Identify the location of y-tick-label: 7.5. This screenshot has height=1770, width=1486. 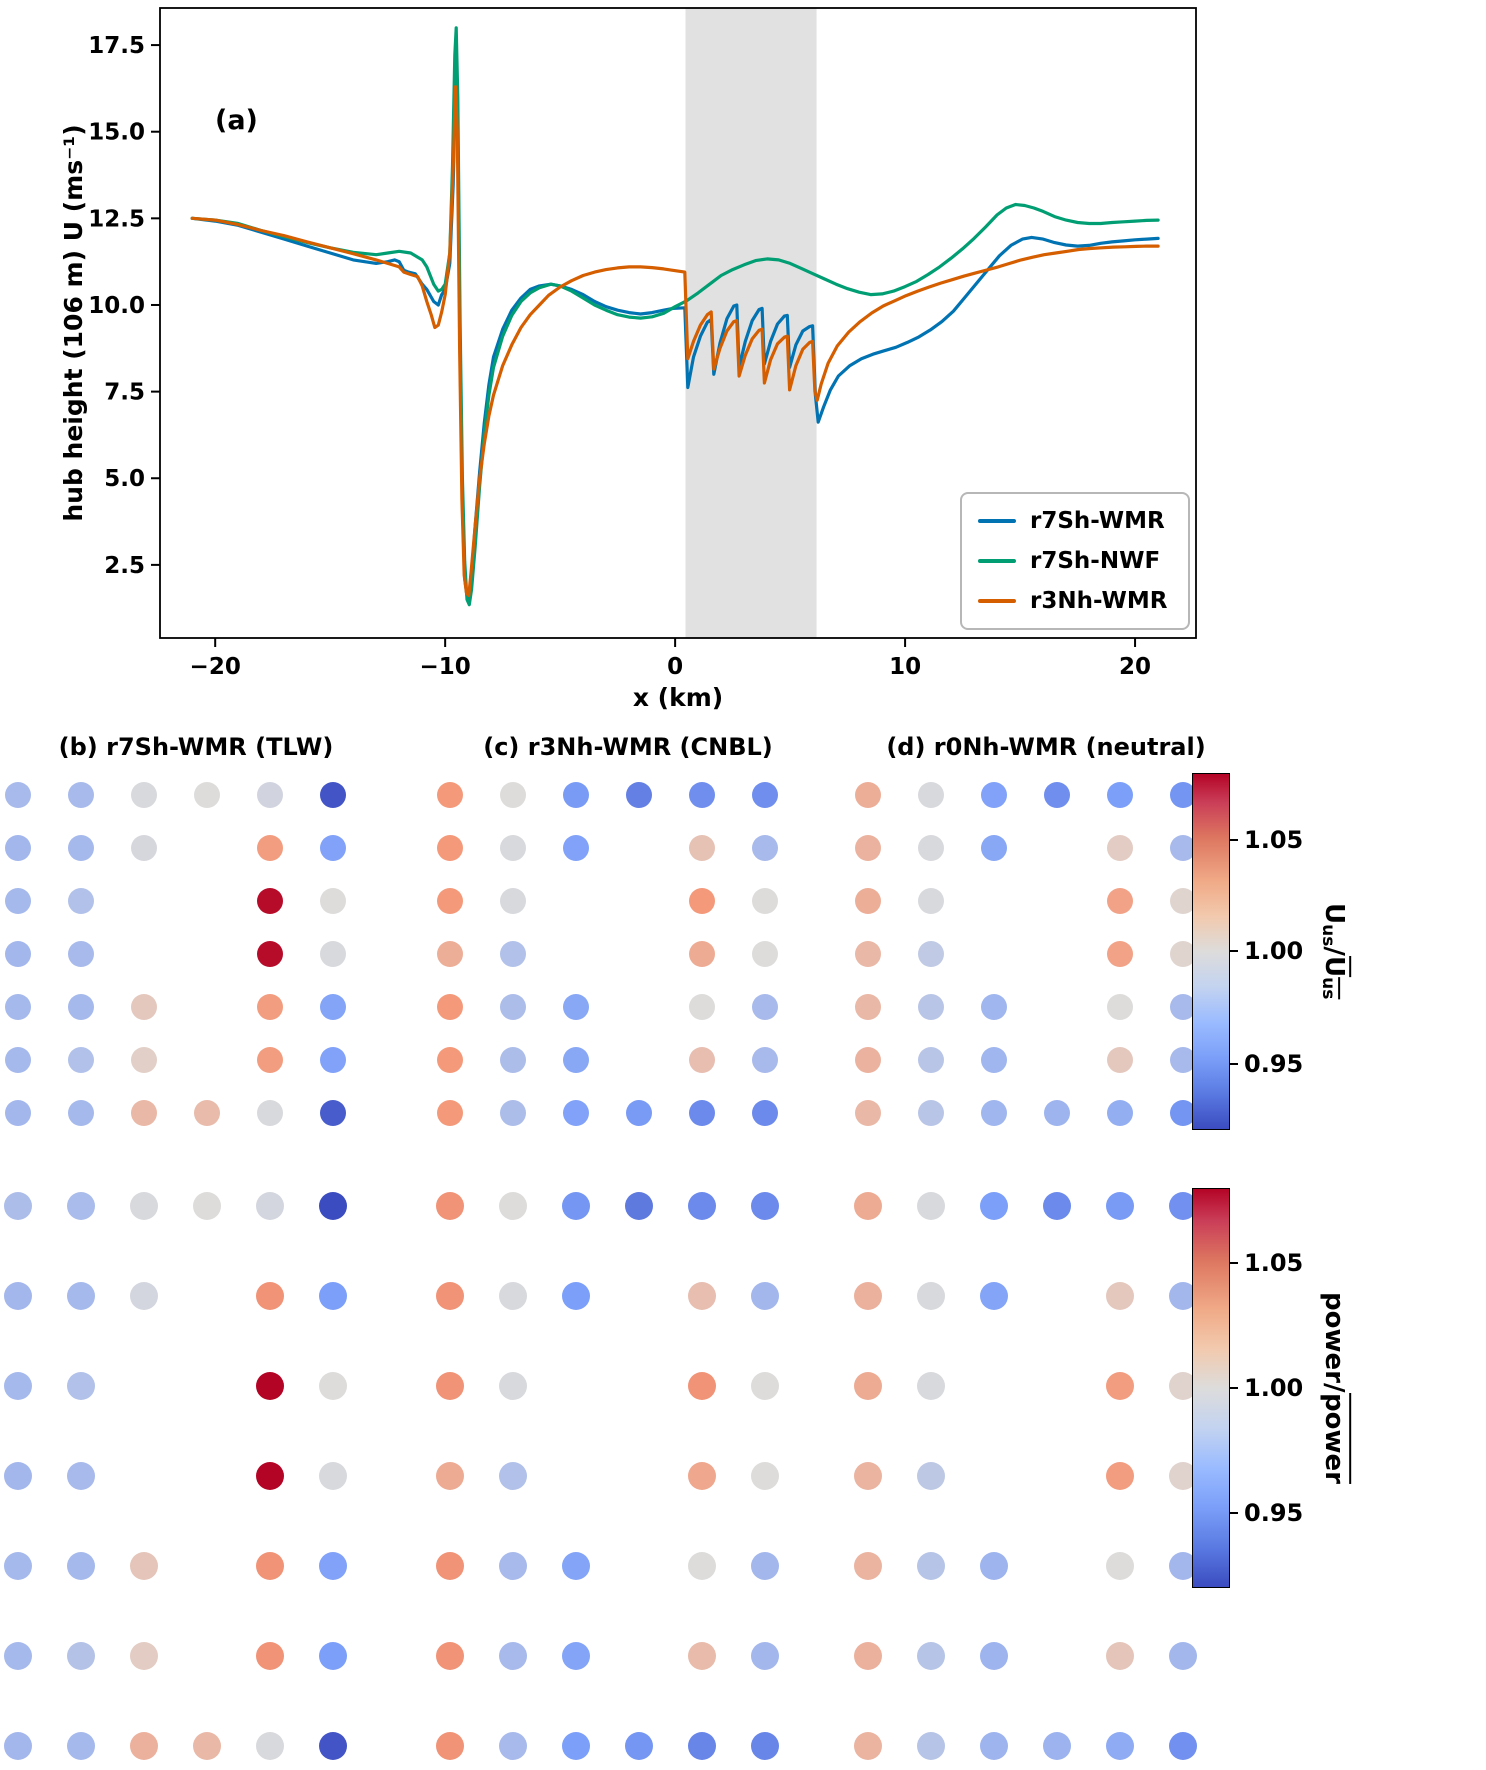
(124, 393).